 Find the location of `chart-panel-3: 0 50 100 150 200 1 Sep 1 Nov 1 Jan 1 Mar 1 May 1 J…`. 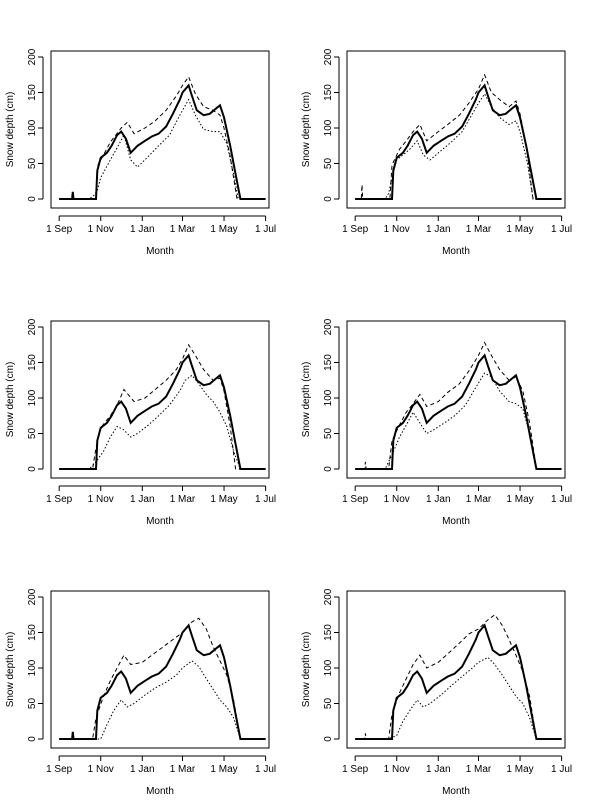

chart-panel-3: 0 50 100 150 200 1 Sep 1 Nov 1 Jan 1 Mar 1 May 1 J… is located at coordinates (140, 422).